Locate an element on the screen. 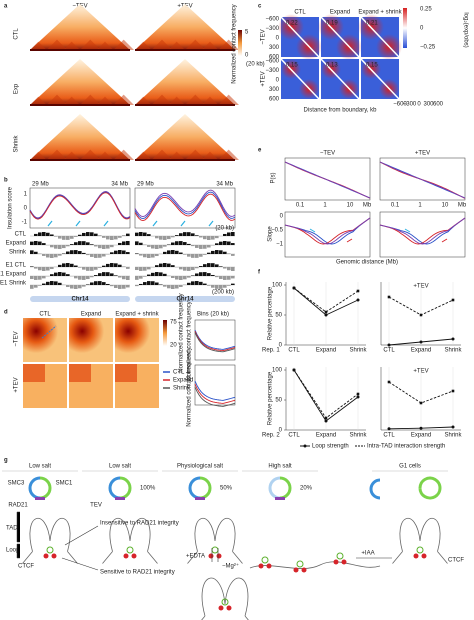 Image resolution: width=474 pixels, height=620 pixels. column-label: Expand is located at coordinates (91, 315).